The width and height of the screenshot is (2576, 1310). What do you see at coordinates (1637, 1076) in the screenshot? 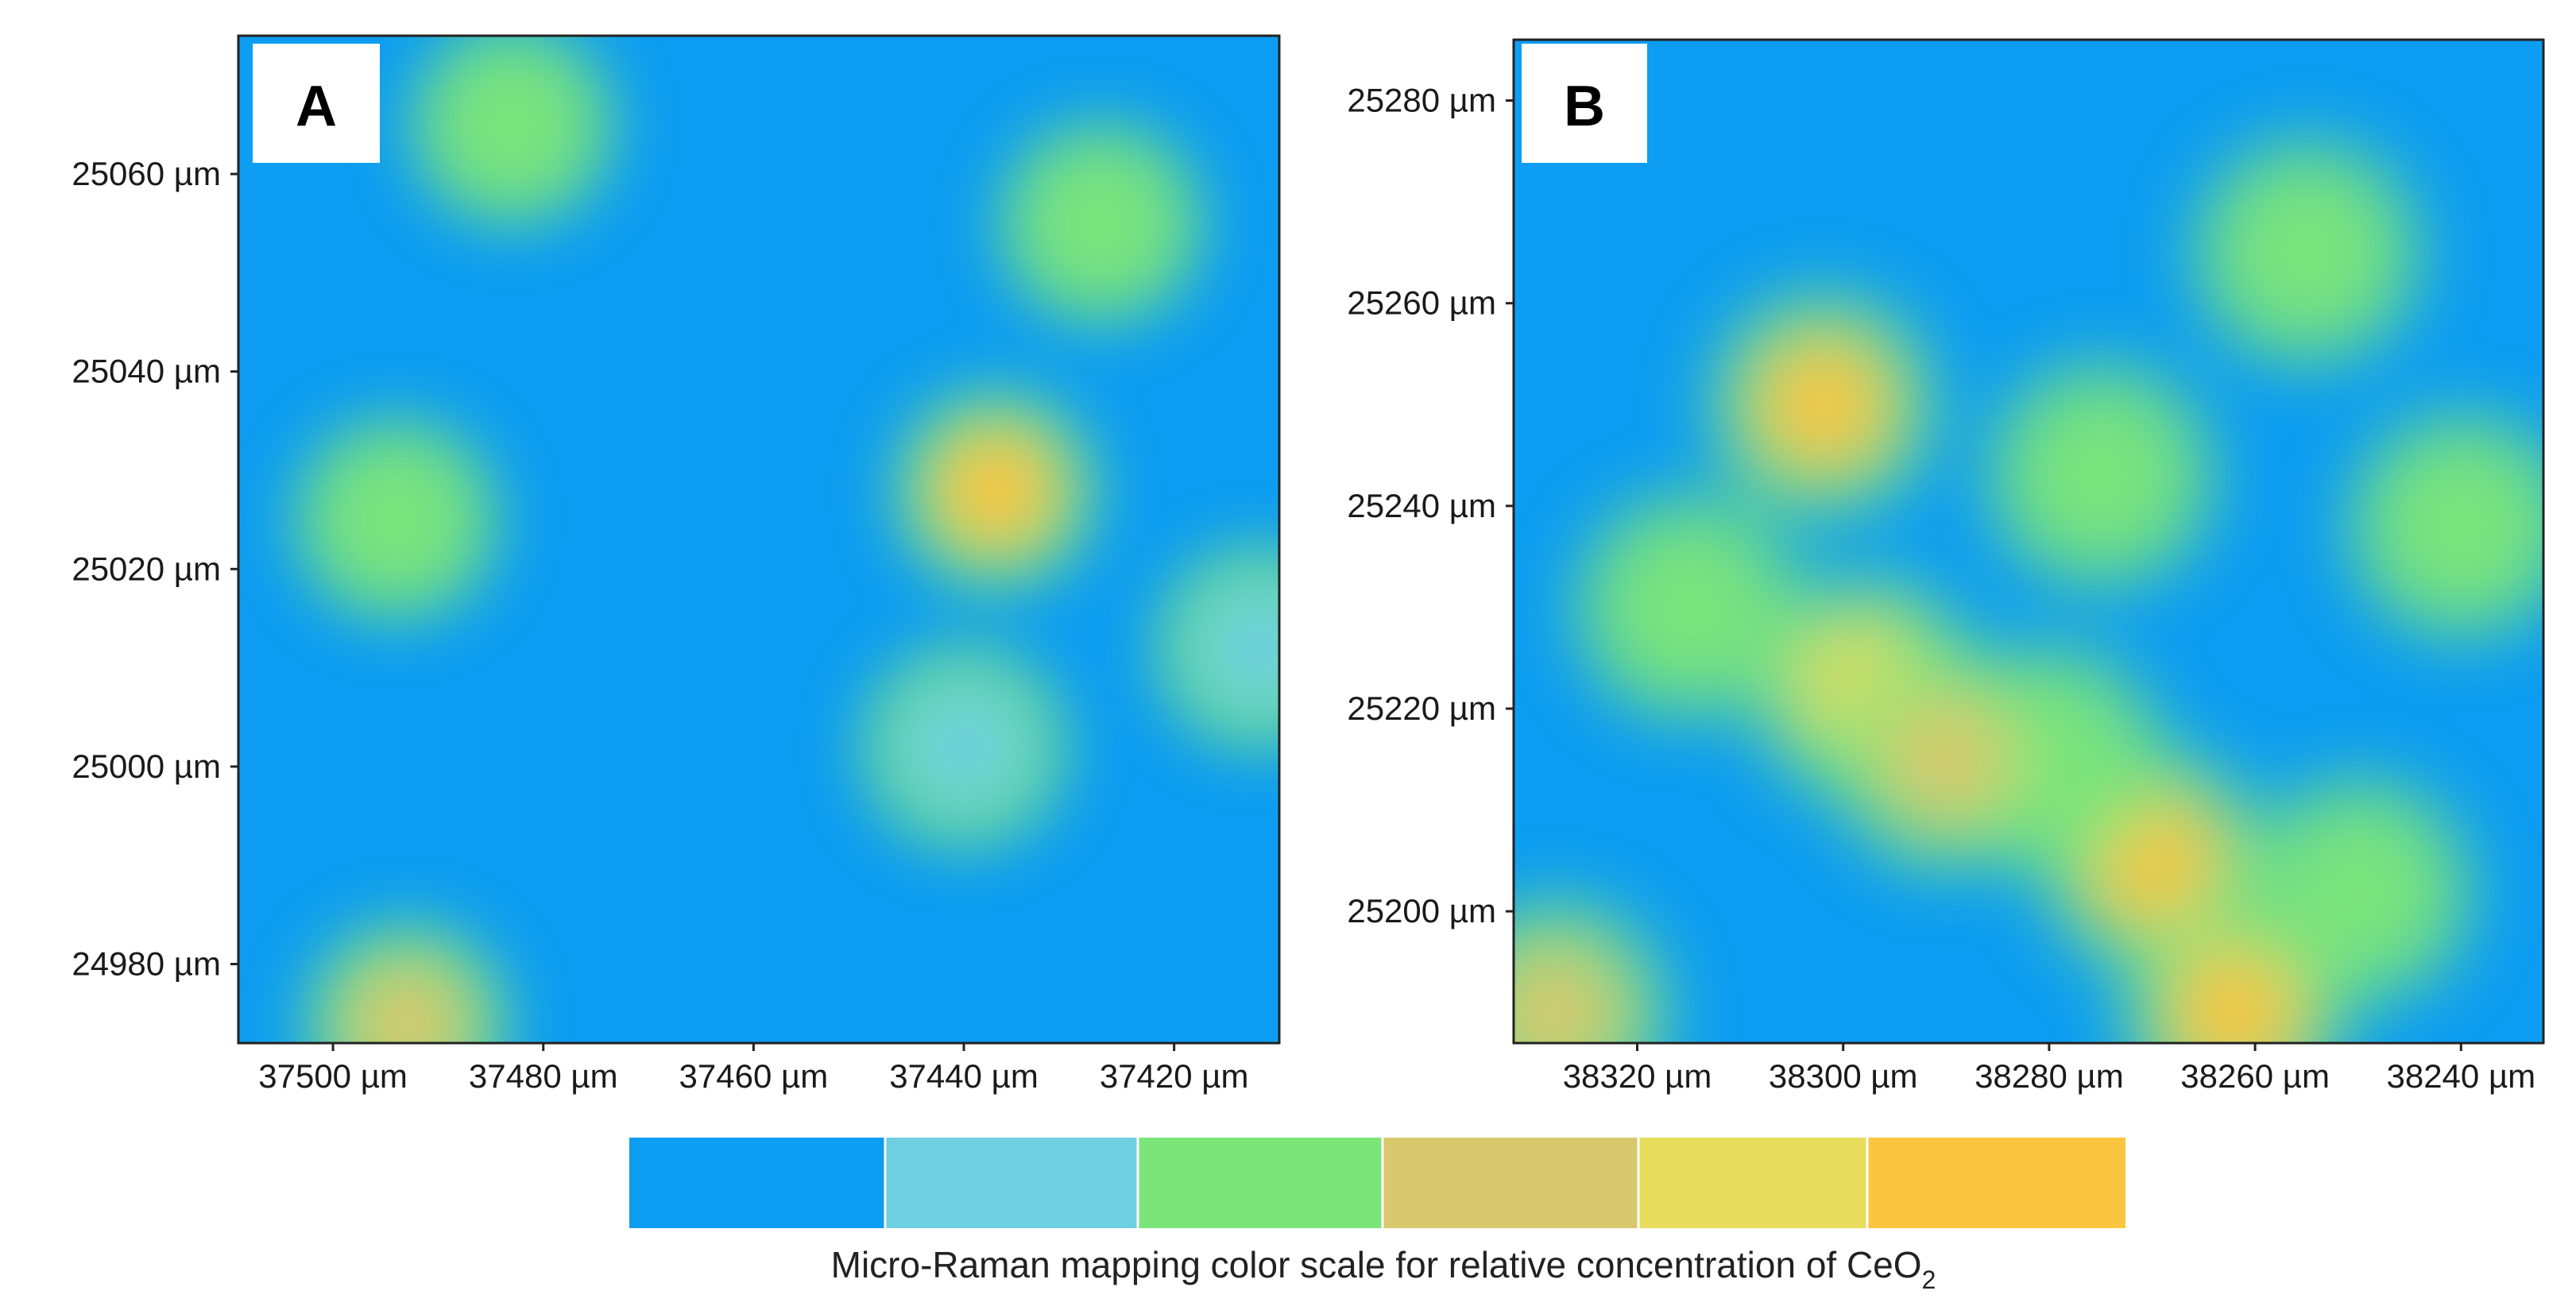
I see `x-tick-label: 38320 µm` at bounding box center [1637, 1076].